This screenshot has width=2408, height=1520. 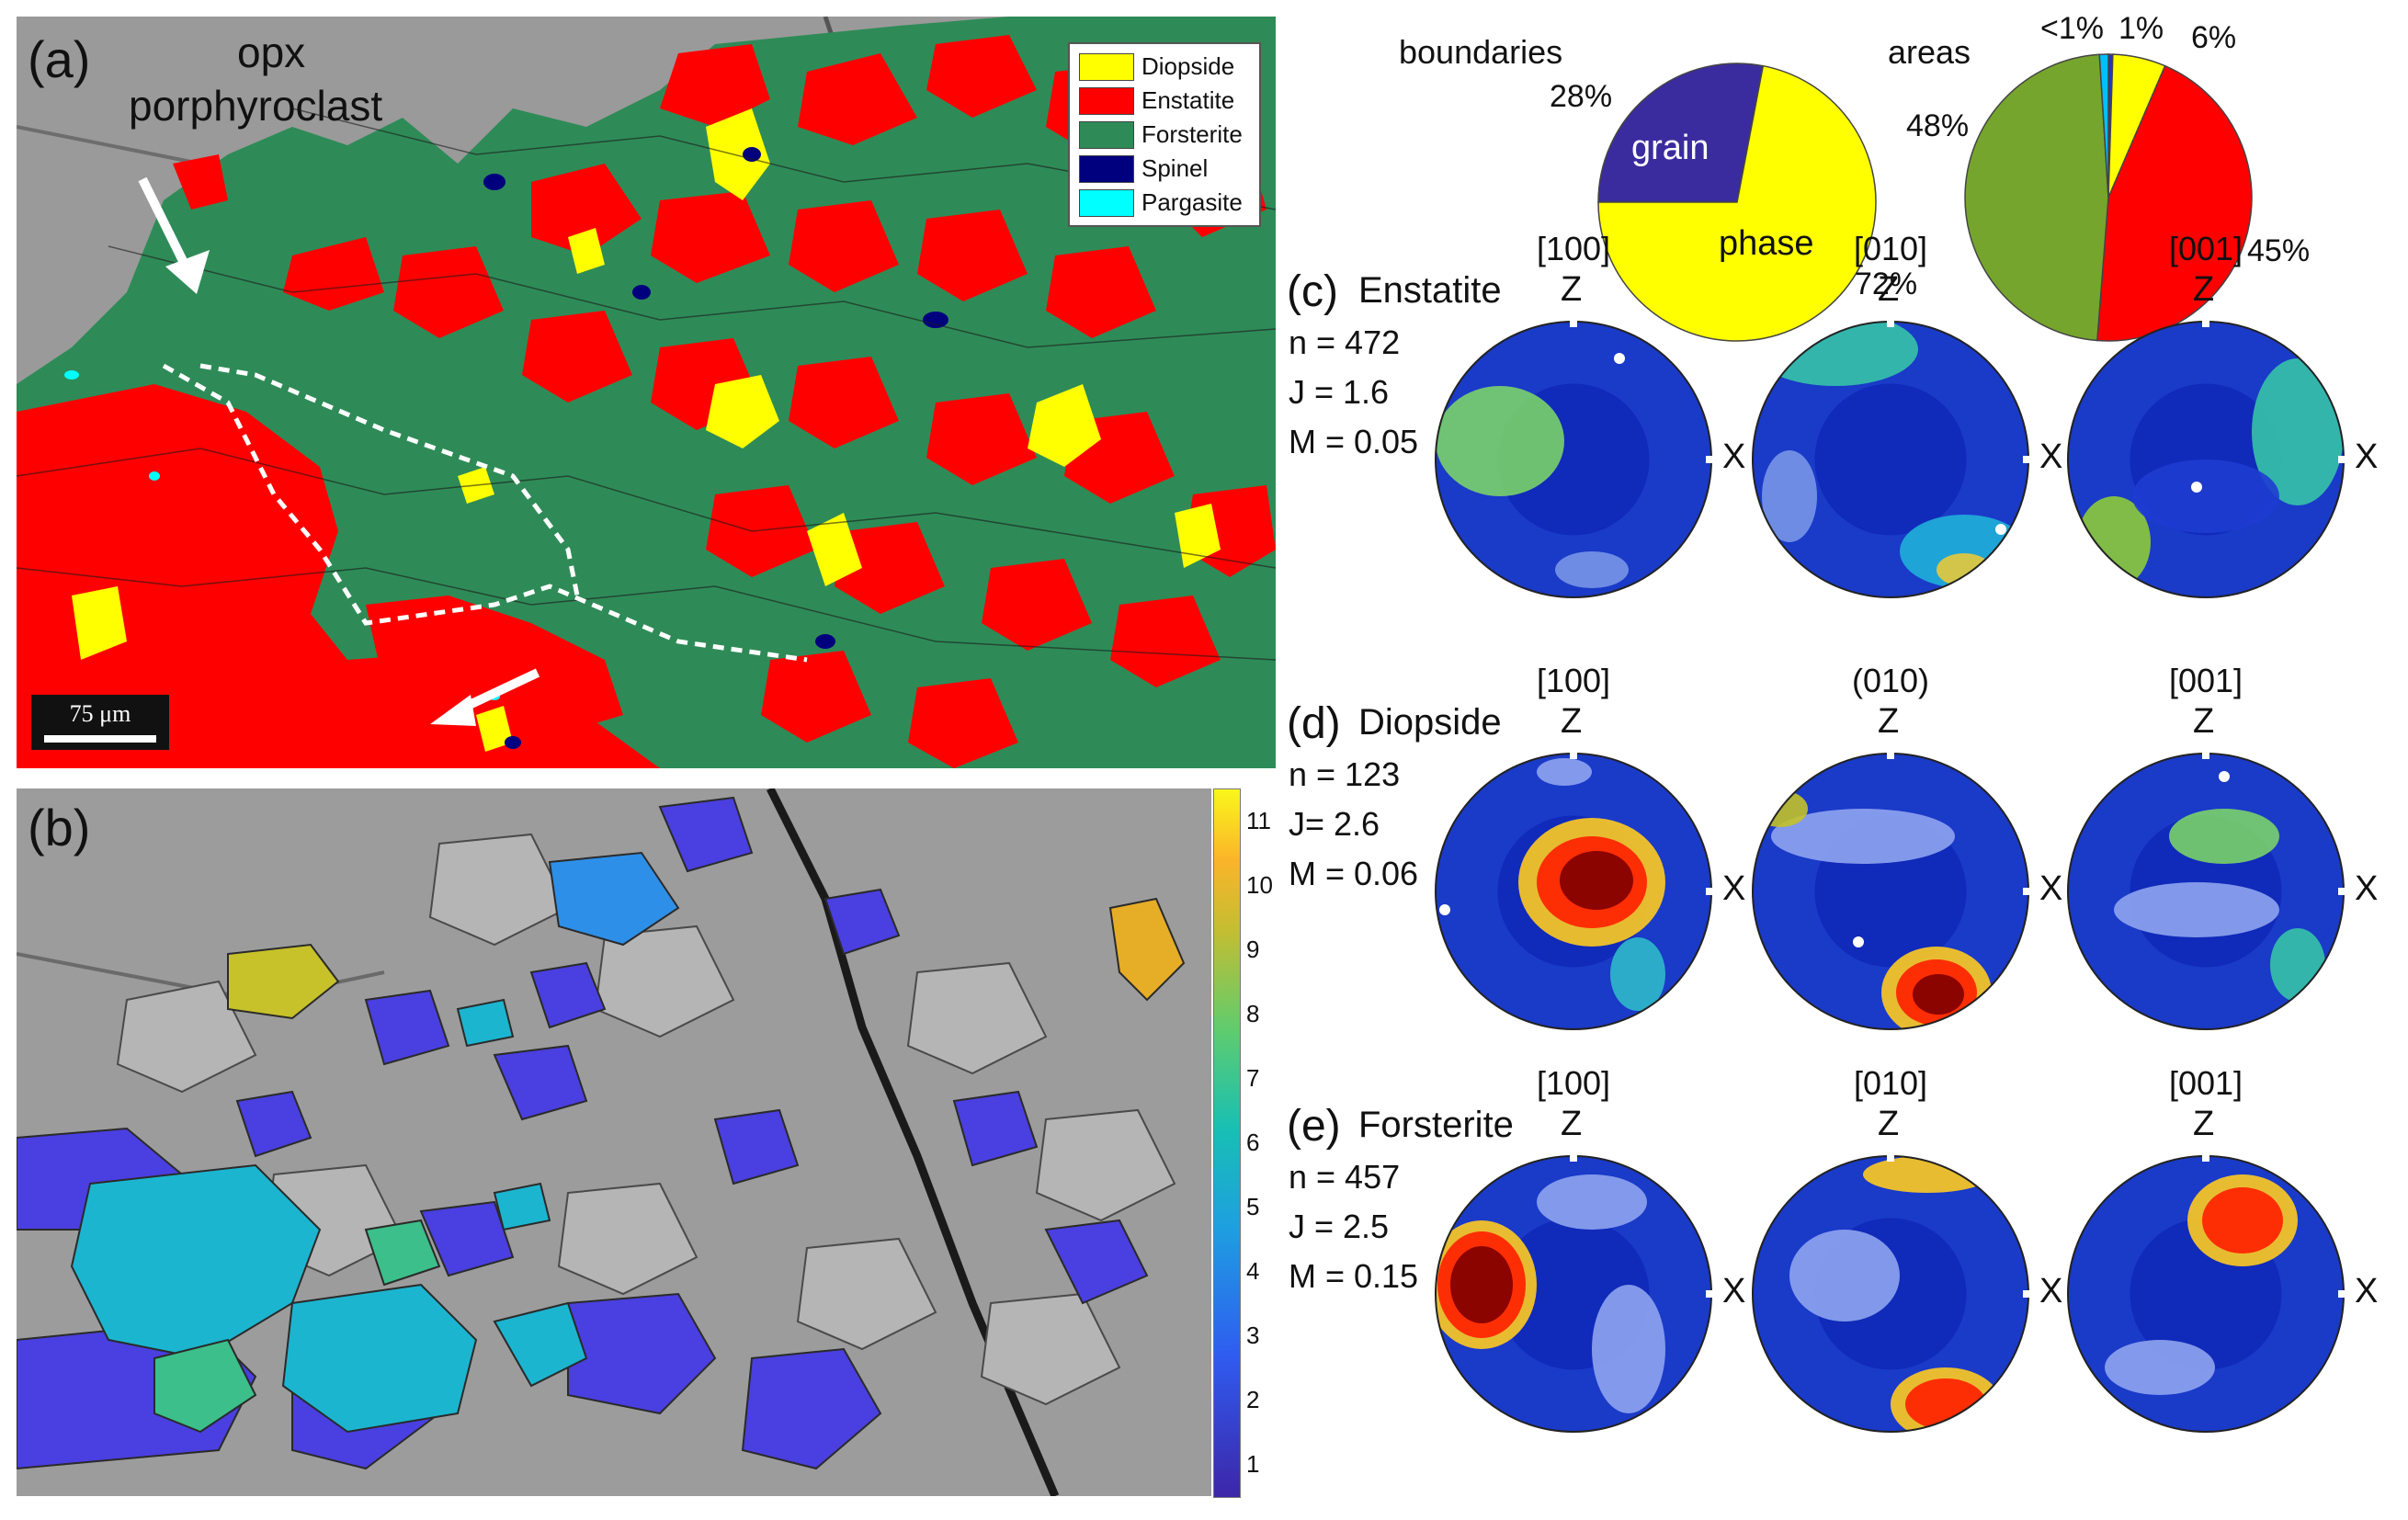 What do you see at coordinates (1430, 291) in the screenshot?
I see `pole-figure-mineral: Enstatite` at bounding box center [1430, 291].